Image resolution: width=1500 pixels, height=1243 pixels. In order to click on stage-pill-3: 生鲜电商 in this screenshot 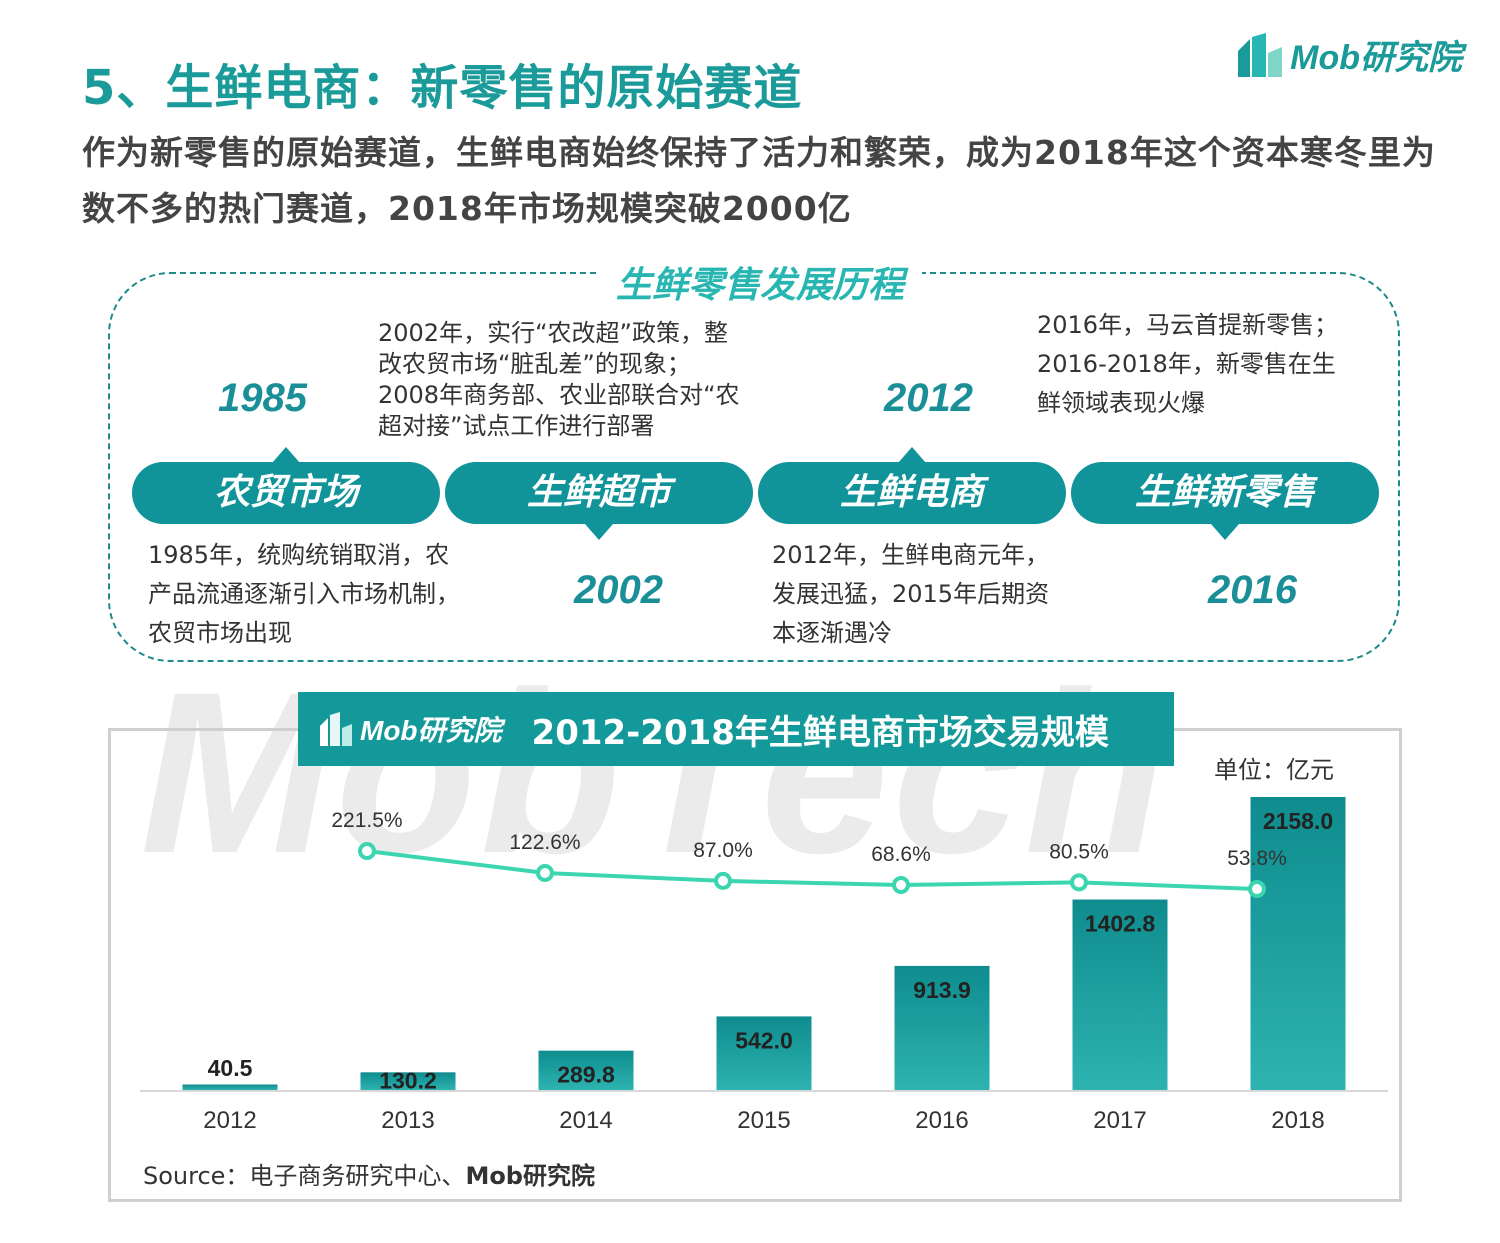, I will do `click(912, 493)`.